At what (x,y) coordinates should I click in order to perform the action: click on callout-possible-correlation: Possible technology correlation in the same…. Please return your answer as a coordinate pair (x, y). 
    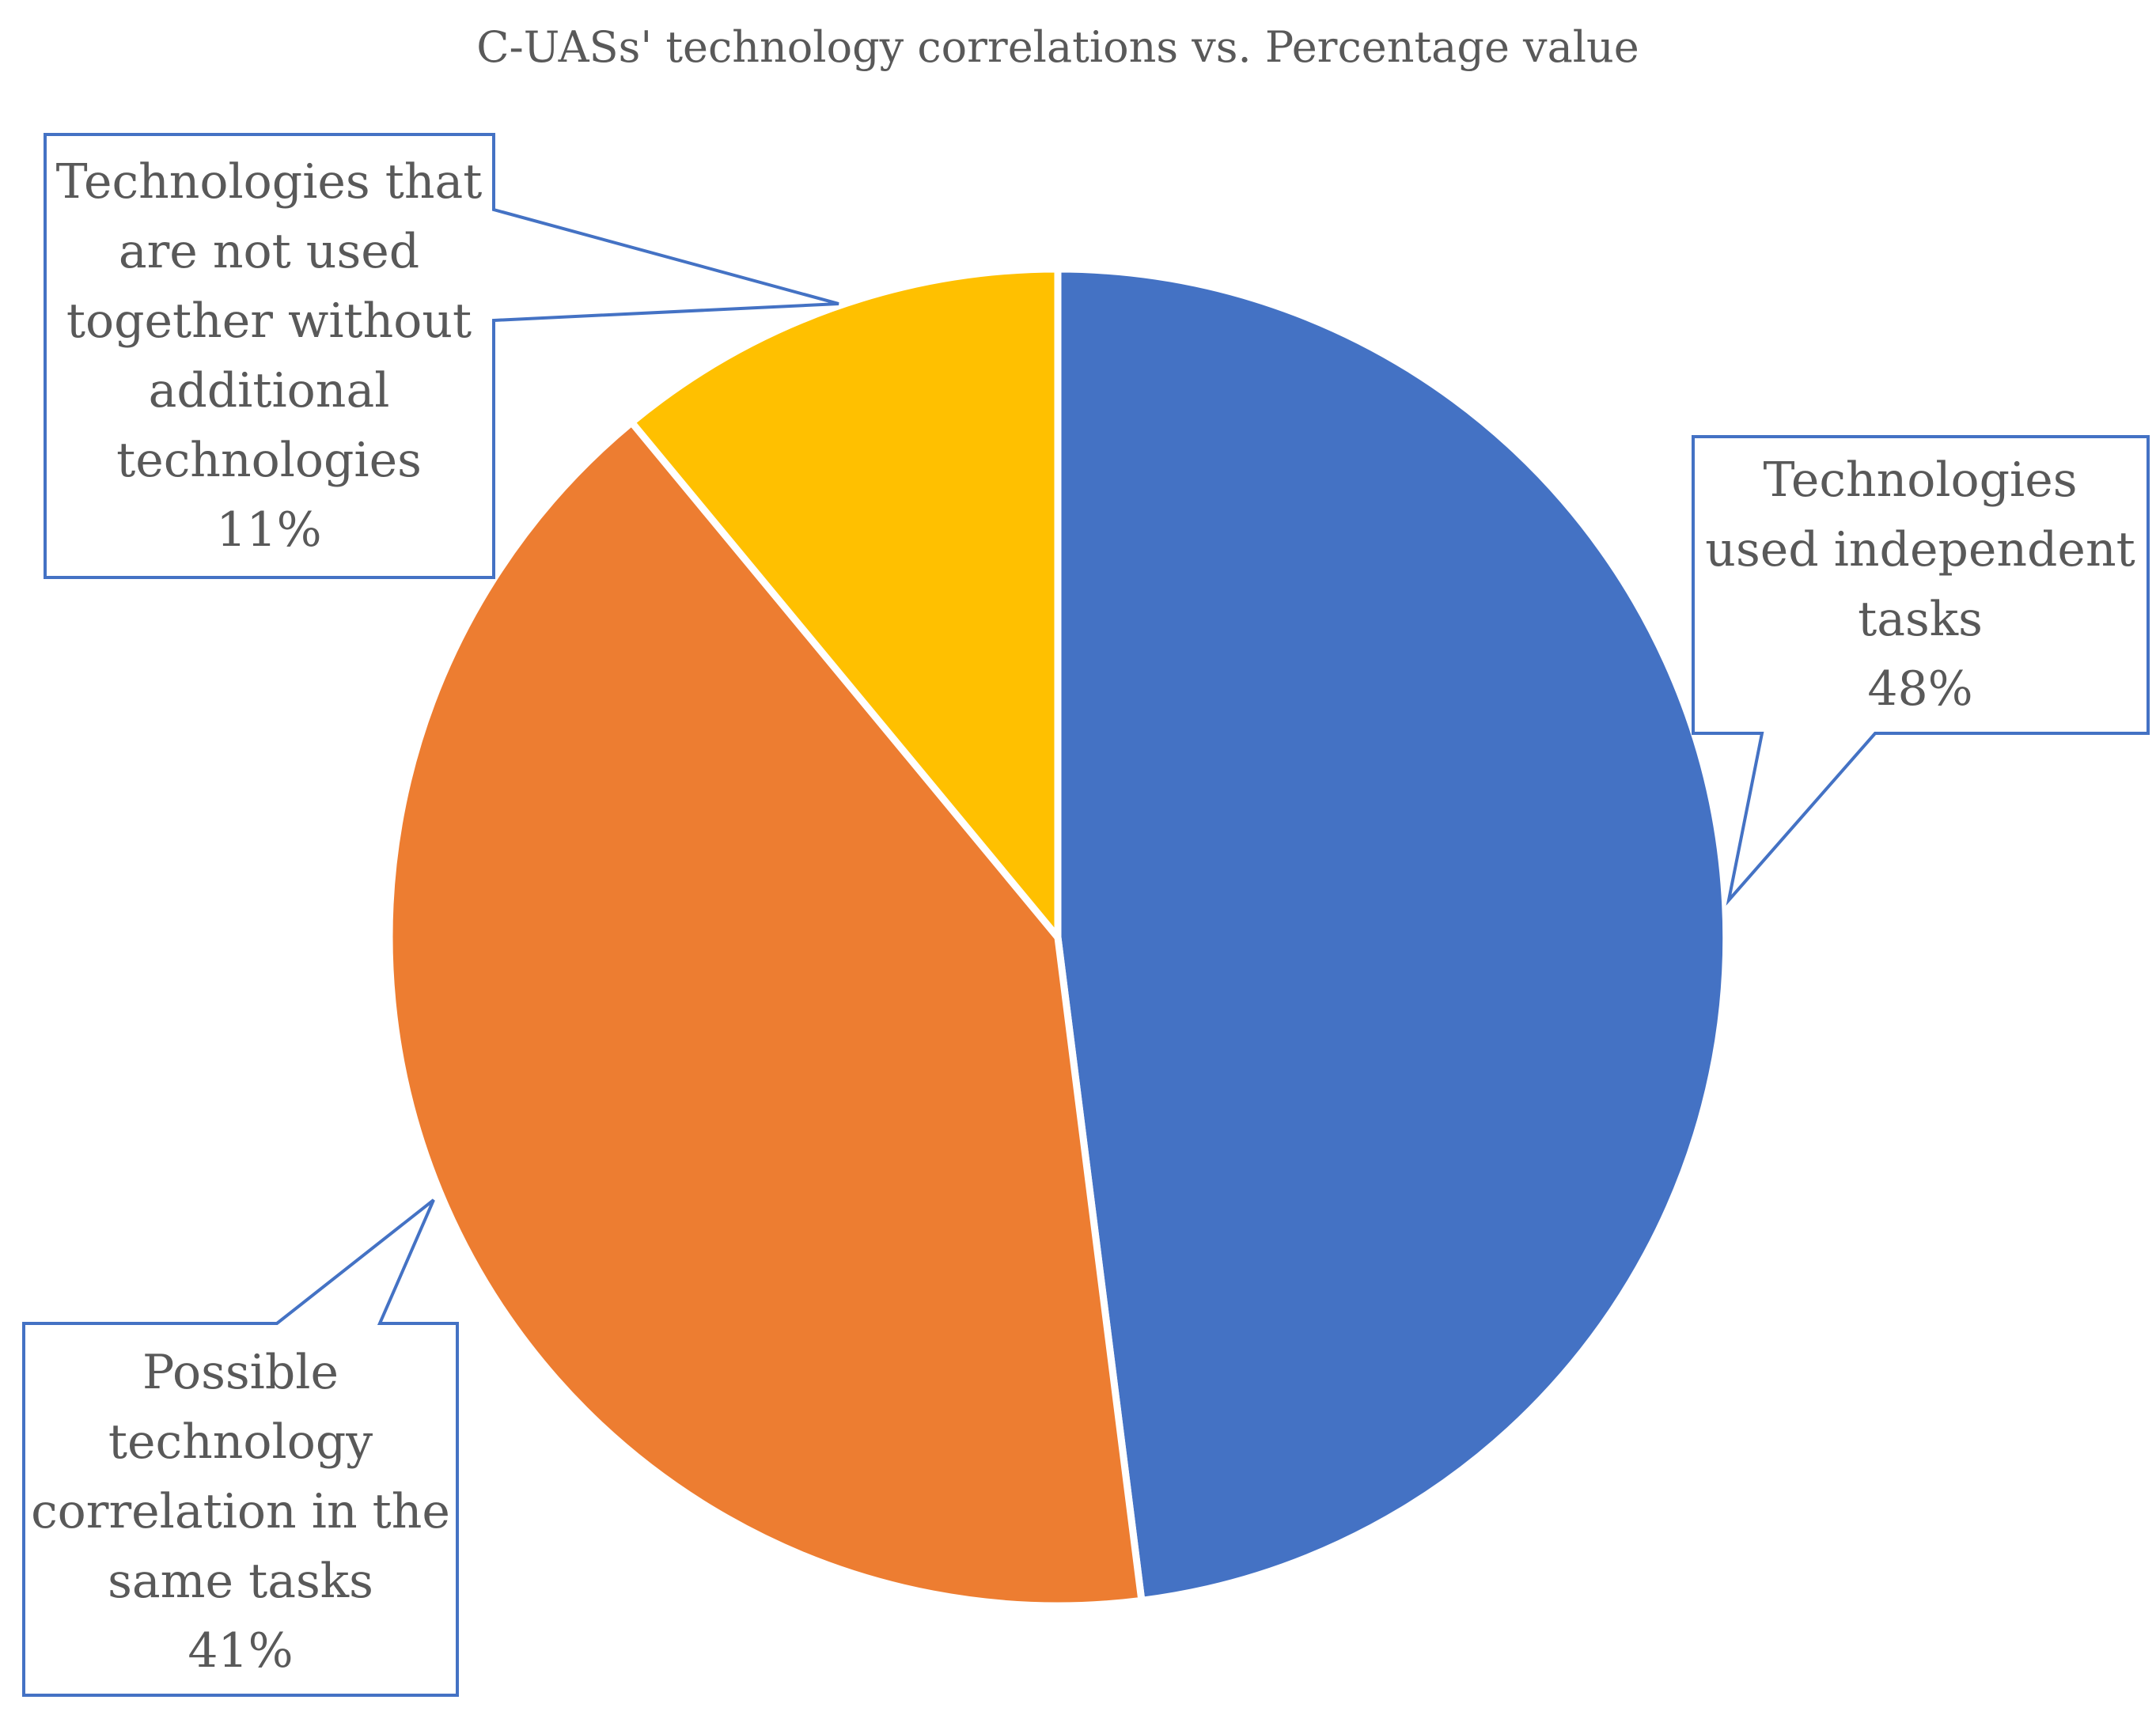
    Looking at the image, I should click on (240, 1447).